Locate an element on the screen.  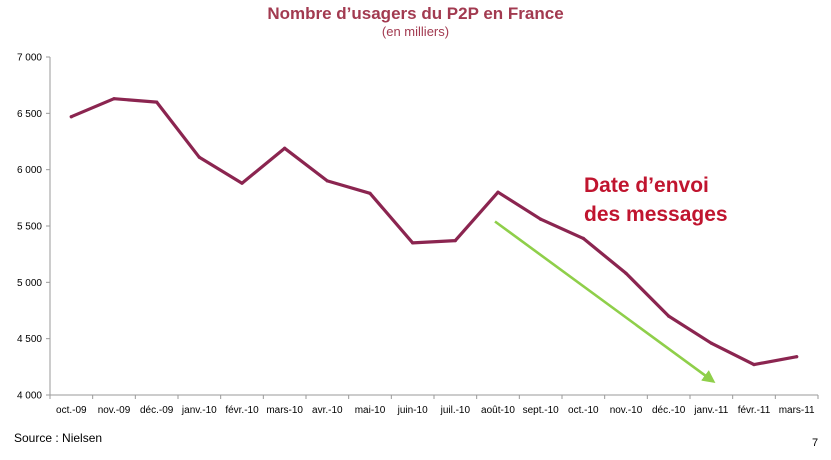
x-tick-label: févr.-10 is located at coordinates (242, 410).